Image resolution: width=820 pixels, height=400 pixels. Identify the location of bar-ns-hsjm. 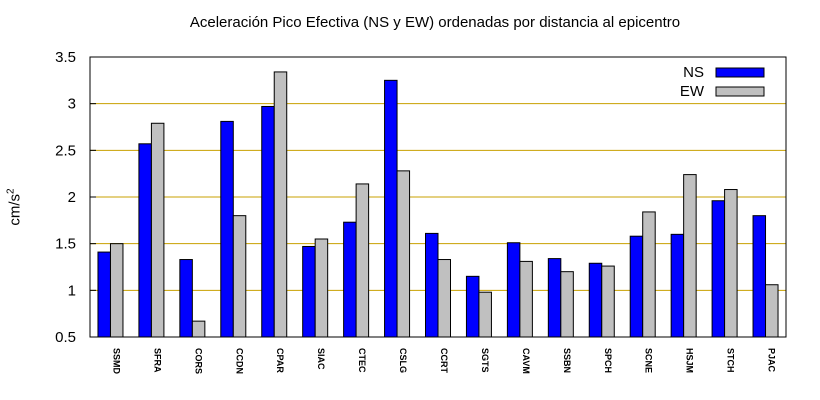
(677, 285).